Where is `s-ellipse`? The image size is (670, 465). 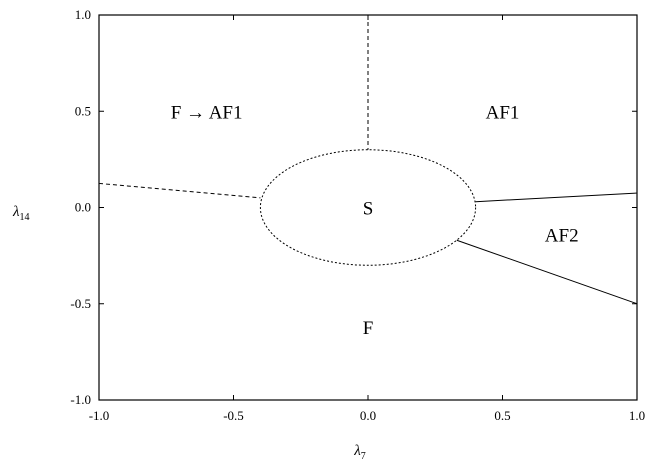 s-ellipse is located at coordinates (368, 207).